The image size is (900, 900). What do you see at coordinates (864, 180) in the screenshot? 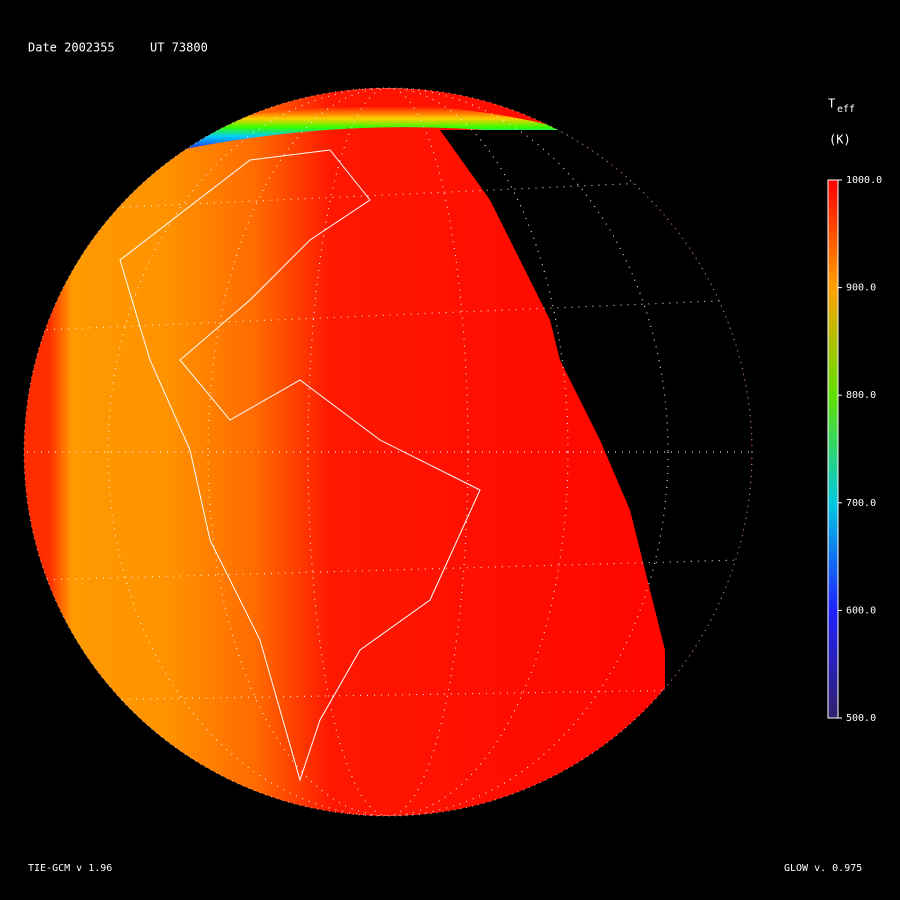
I see `tick-label: 1000.0` at bounding box center [864, 180].